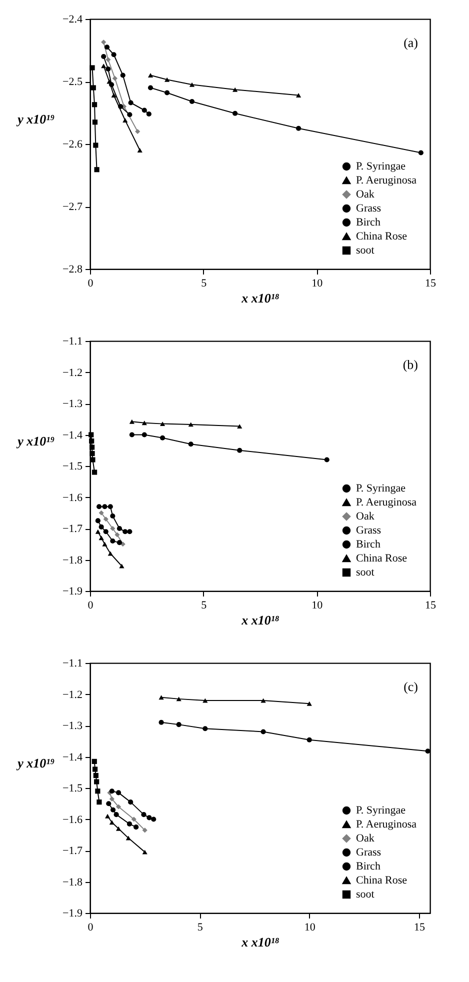 This screenshot has width=469, height=982. What do you see at coordinates (410, 364) in the screenshot?
I see `annotation: (b)` at bounding box center [410, 364].